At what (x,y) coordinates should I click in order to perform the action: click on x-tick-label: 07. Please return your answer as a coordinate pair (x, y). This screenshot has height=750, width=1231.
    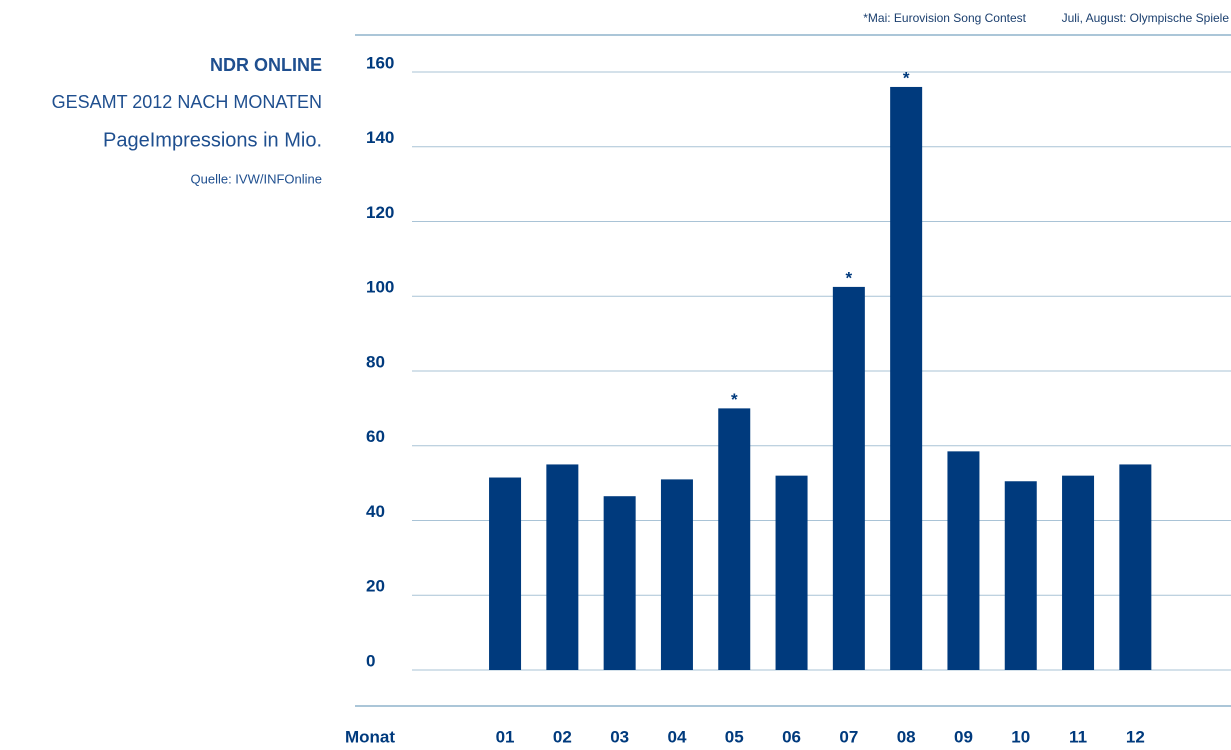
    Looking at the image, I should click on (848, 736).